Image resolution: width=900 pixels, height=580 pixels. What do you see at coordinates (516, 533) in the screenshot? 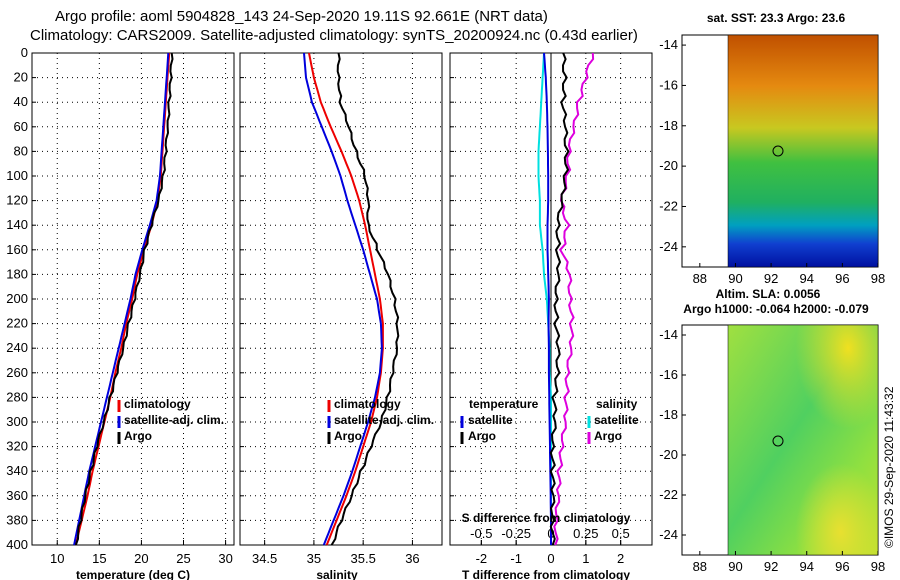
I see `top-x-tick-label: -0.25` at bounding box center [516, 533].